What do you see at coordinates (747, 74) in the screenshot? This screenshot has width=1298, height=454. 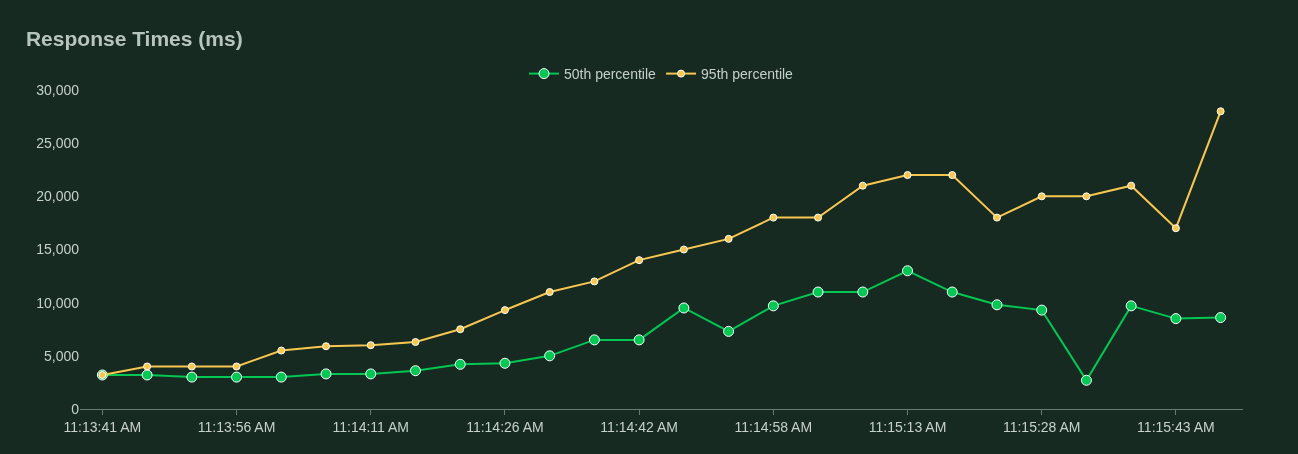 I see `legend-label: 95th percentile` at bounding box center [747, 74].